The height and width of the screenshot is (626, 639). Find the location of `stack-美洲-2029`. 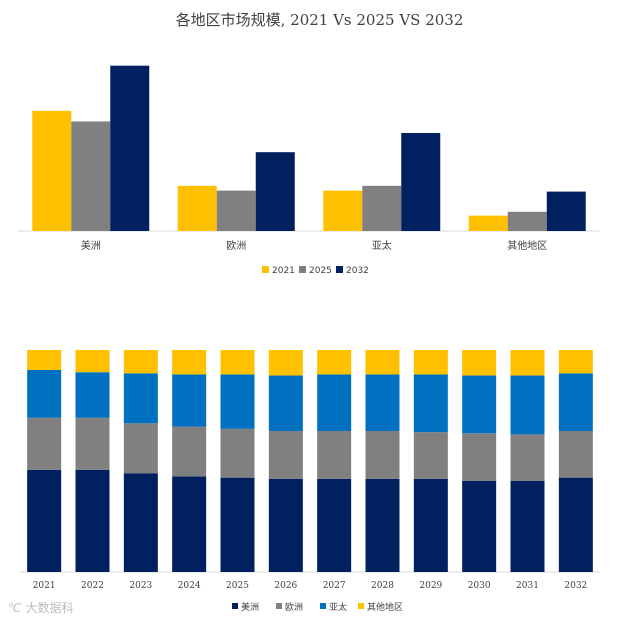

stack-美洲-2029 is located at coordinates (430, 525).